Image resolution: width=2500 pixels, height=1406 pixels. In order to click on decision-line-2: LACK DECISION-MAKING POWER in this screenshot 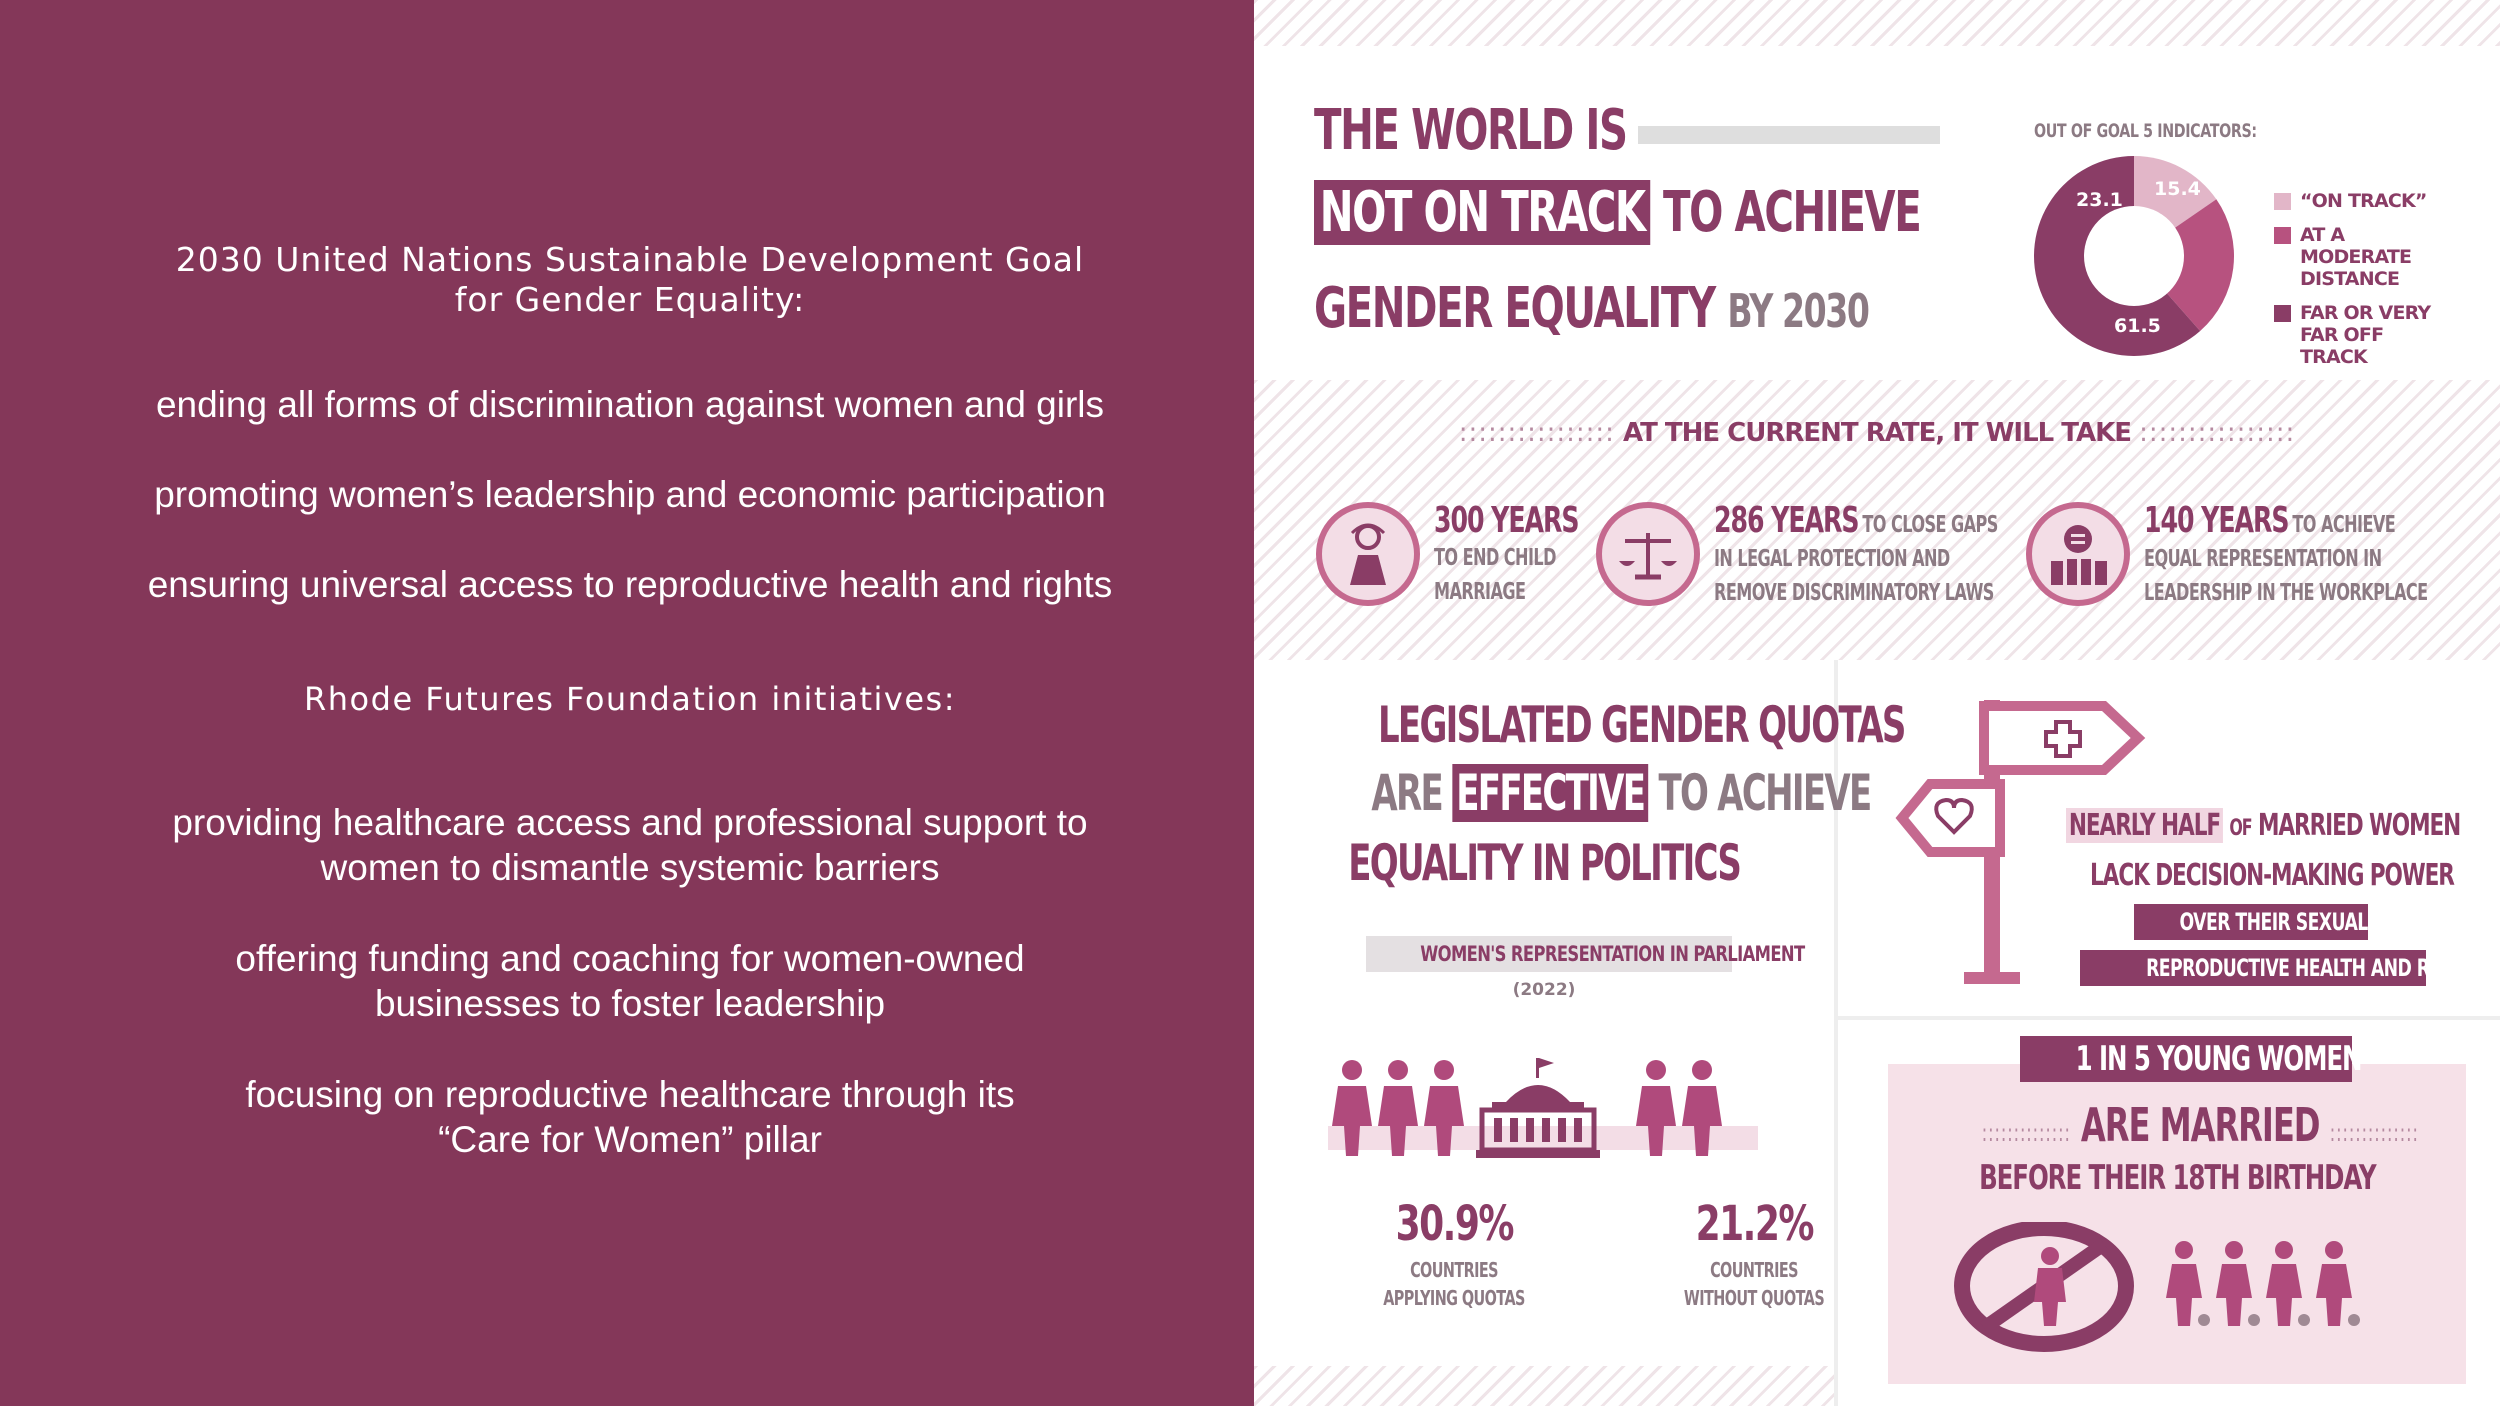, I will do `click(2272, 875)`.